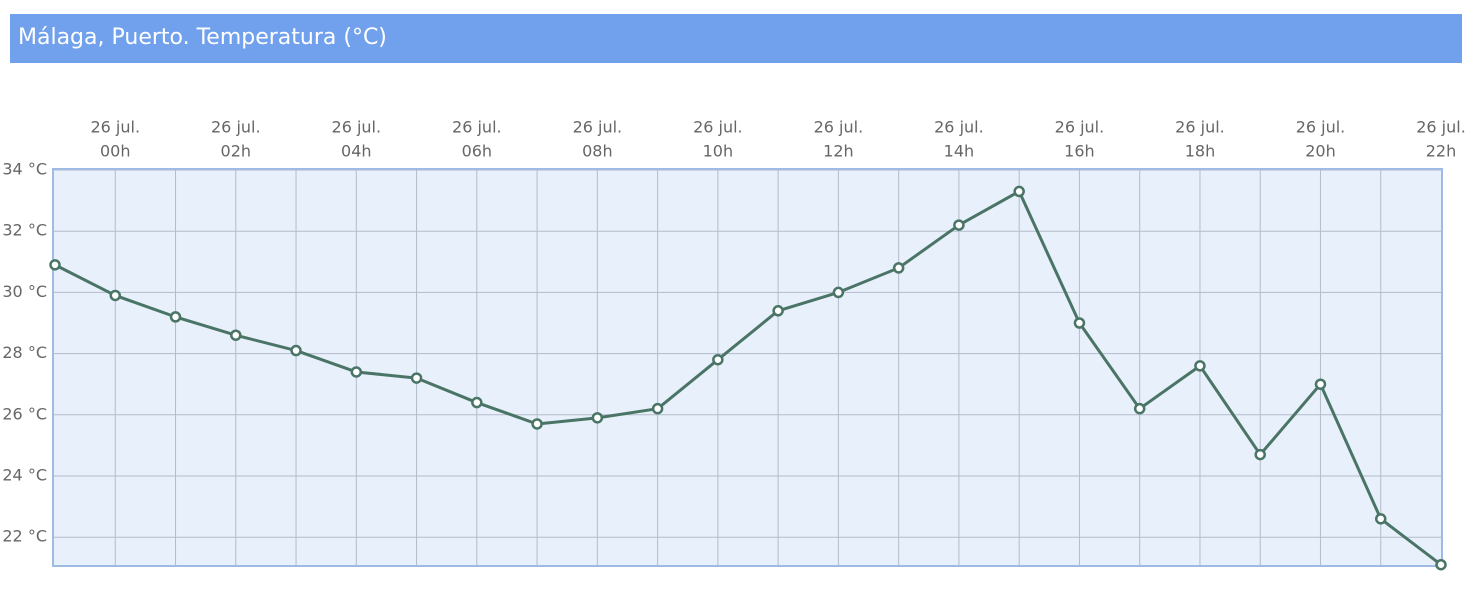 The image size is (1479, 598). I want to click on x-tick-hour: 02h, so click(236, 151).